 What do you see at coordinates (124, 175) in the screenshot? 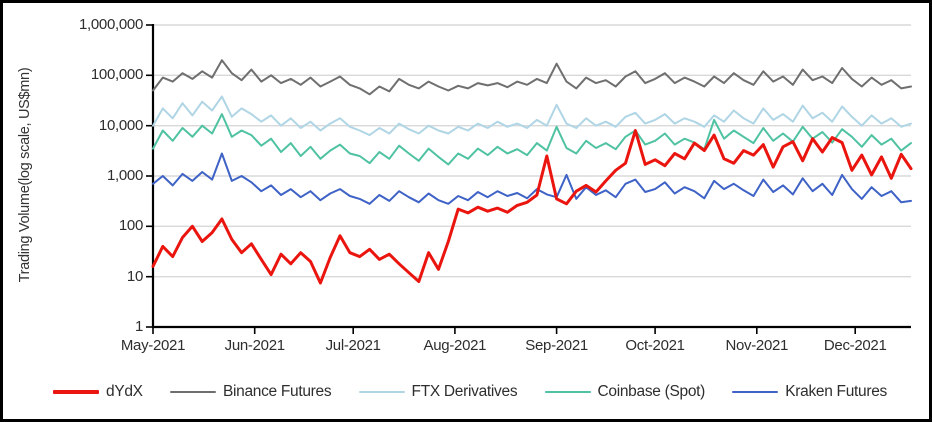
I see `y-axis-tick-label: 1,000` at bounding box center [124, 175].